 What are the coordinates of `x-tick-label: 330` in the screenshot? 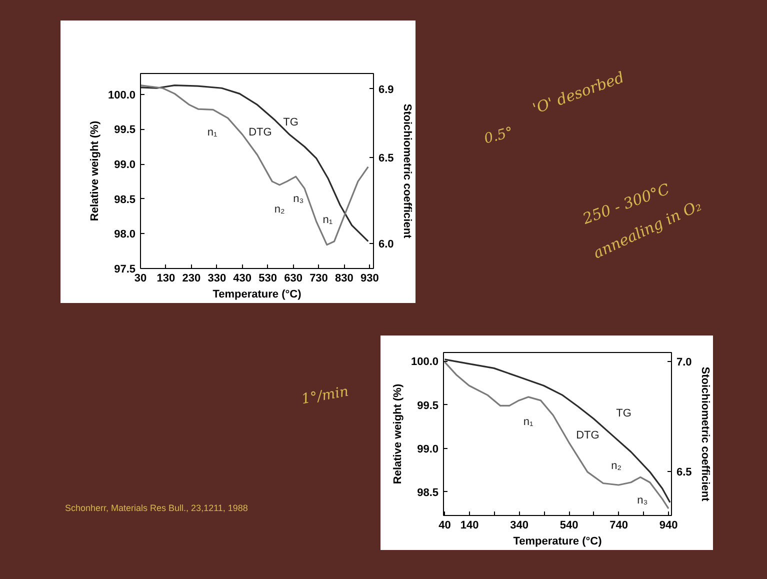 It's located at (217, 278).